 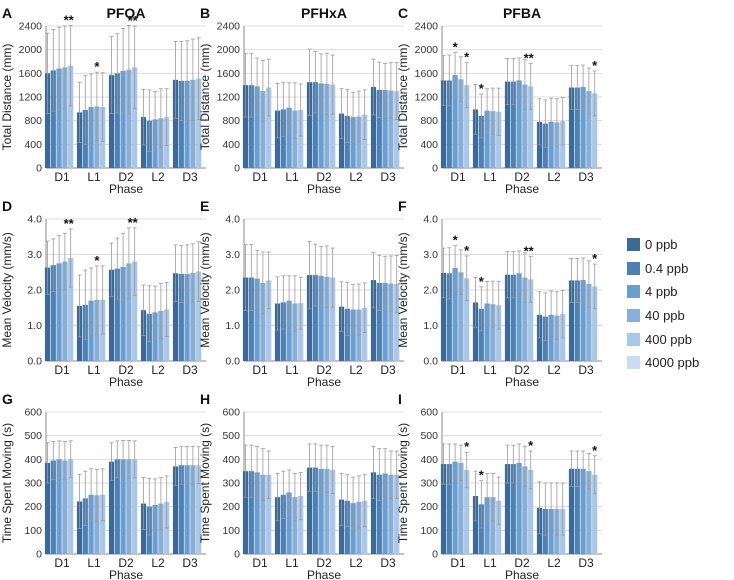 I want to click on y-tick-label: 2000, so click(x=31, y=50).